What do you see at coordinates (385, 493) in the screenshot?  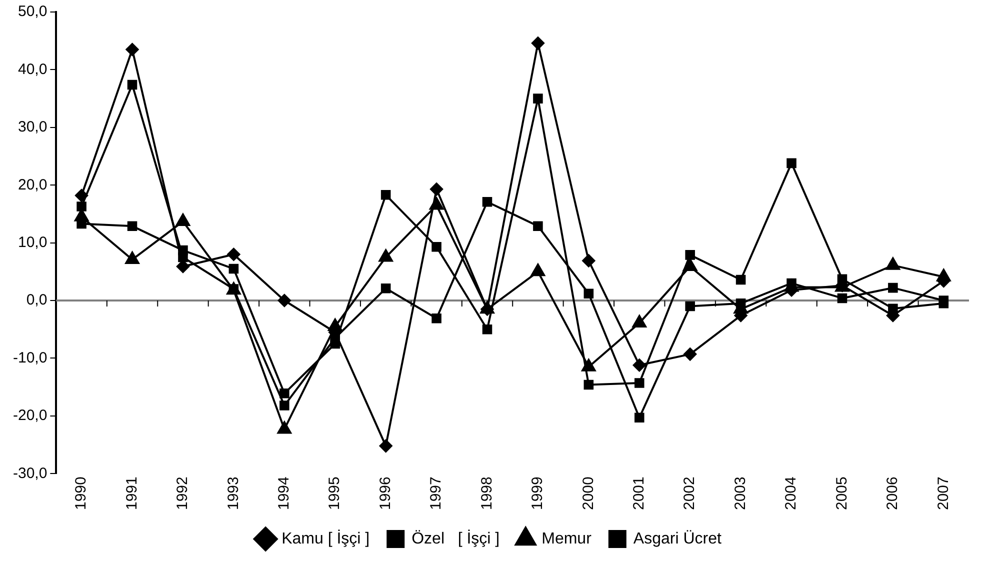 I see `x-tick-label: 1996` at bounding box center [385, 493].